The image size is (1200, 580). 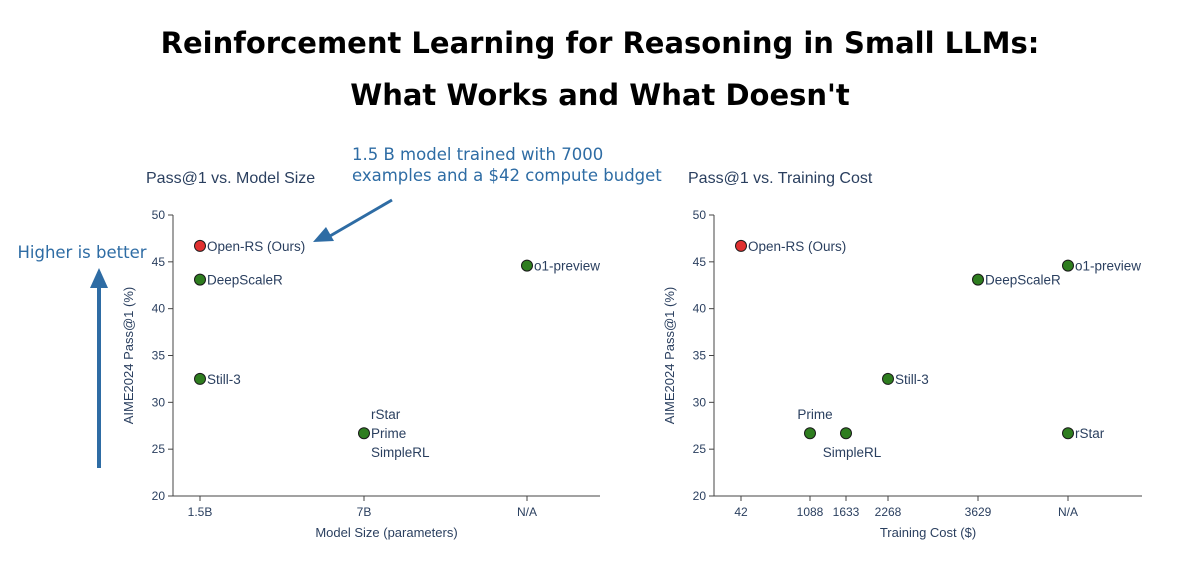 I want to click on x-tick-label: 2268, so click(x=888, y=512).